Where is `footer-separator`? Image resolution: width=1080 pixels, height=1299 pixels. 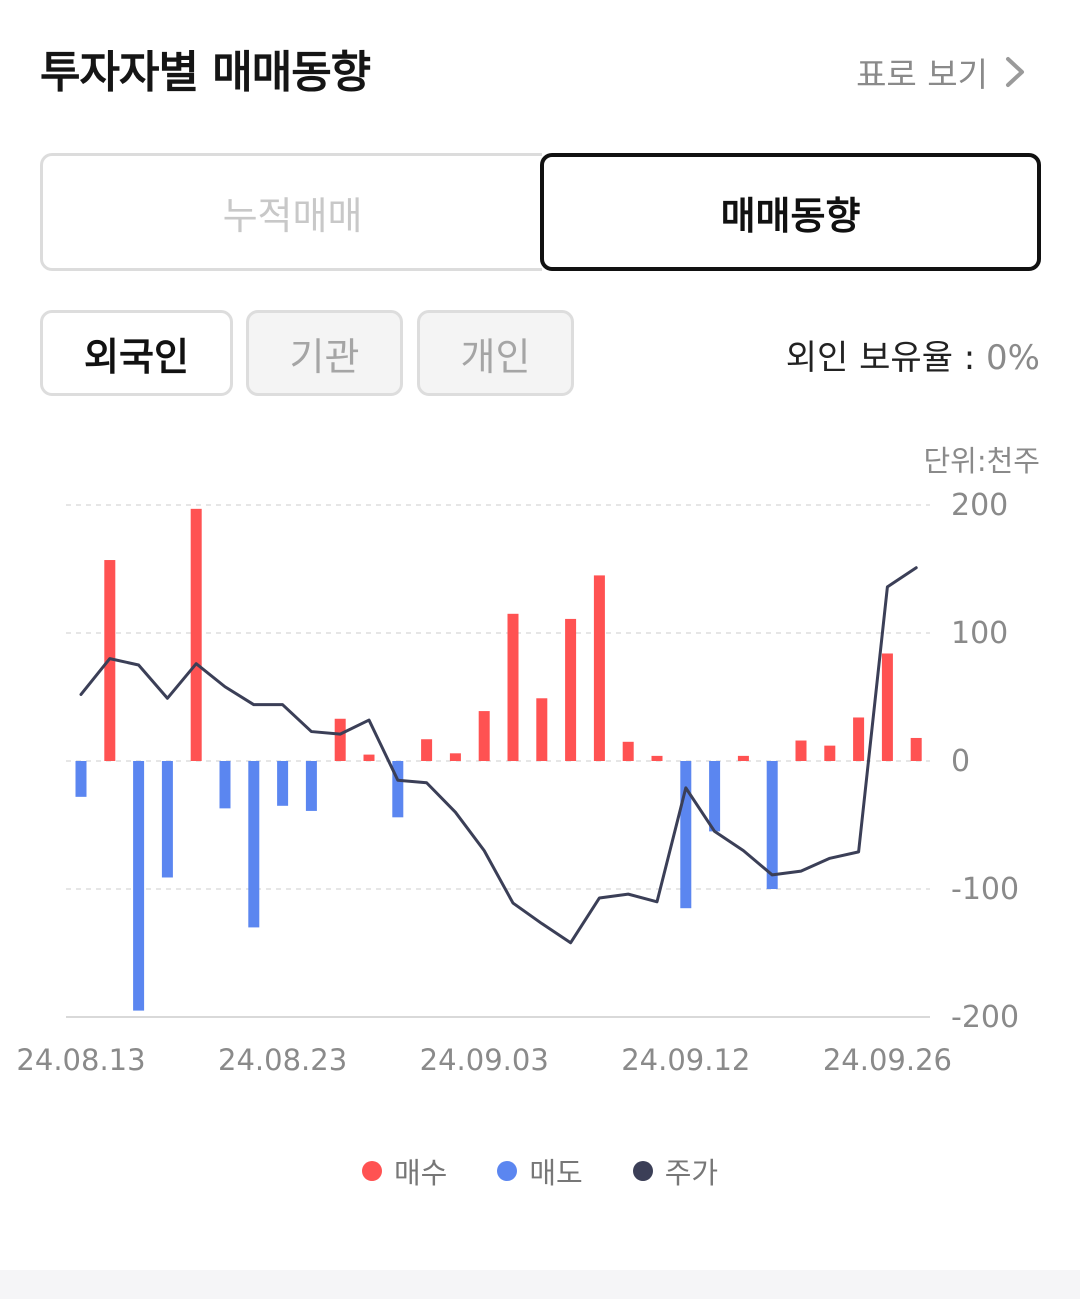
footer-separator is located at coordinates (540, 1284).